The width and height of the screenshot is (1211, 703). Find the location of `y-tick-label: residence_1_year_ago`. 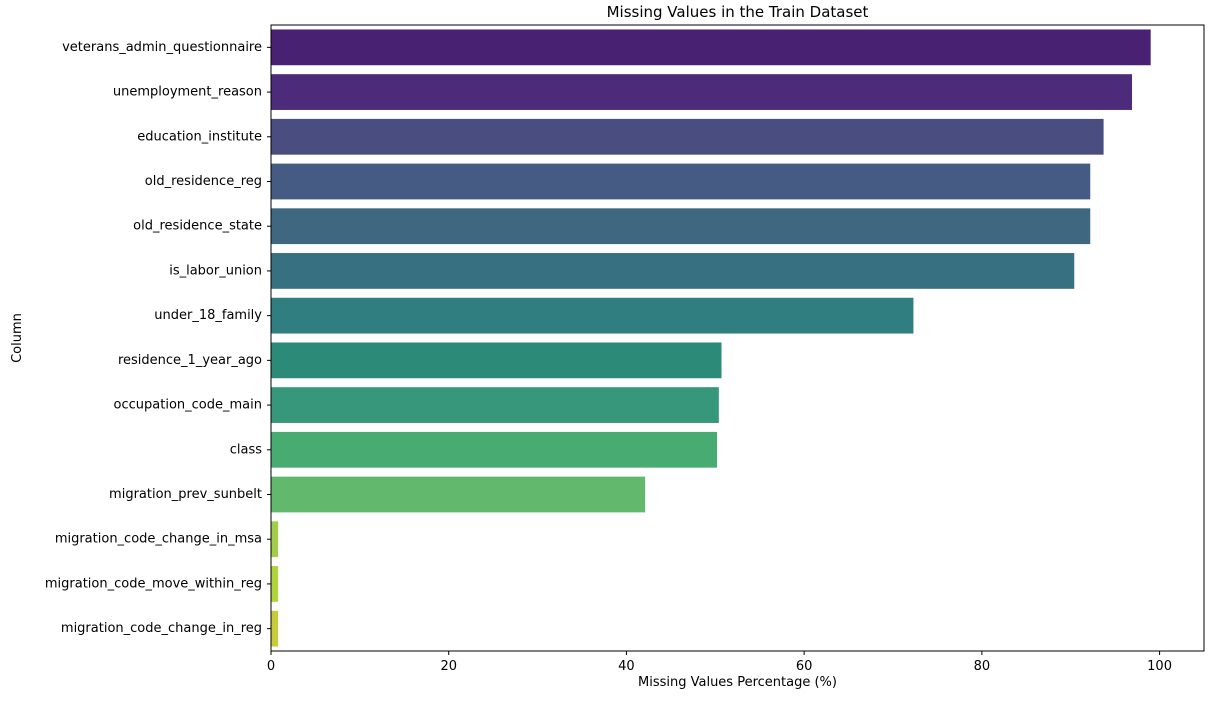

y-tick-label: residence_1_year_ago is located at coordinates (190, 360).